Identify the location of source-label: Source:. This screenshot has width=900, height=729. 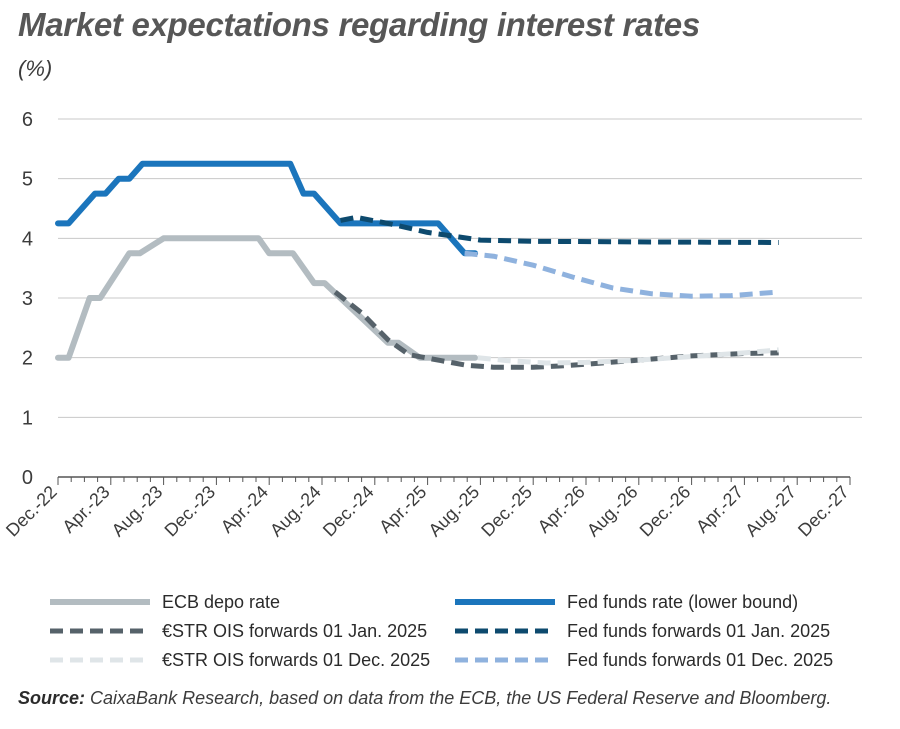
(52, 698).